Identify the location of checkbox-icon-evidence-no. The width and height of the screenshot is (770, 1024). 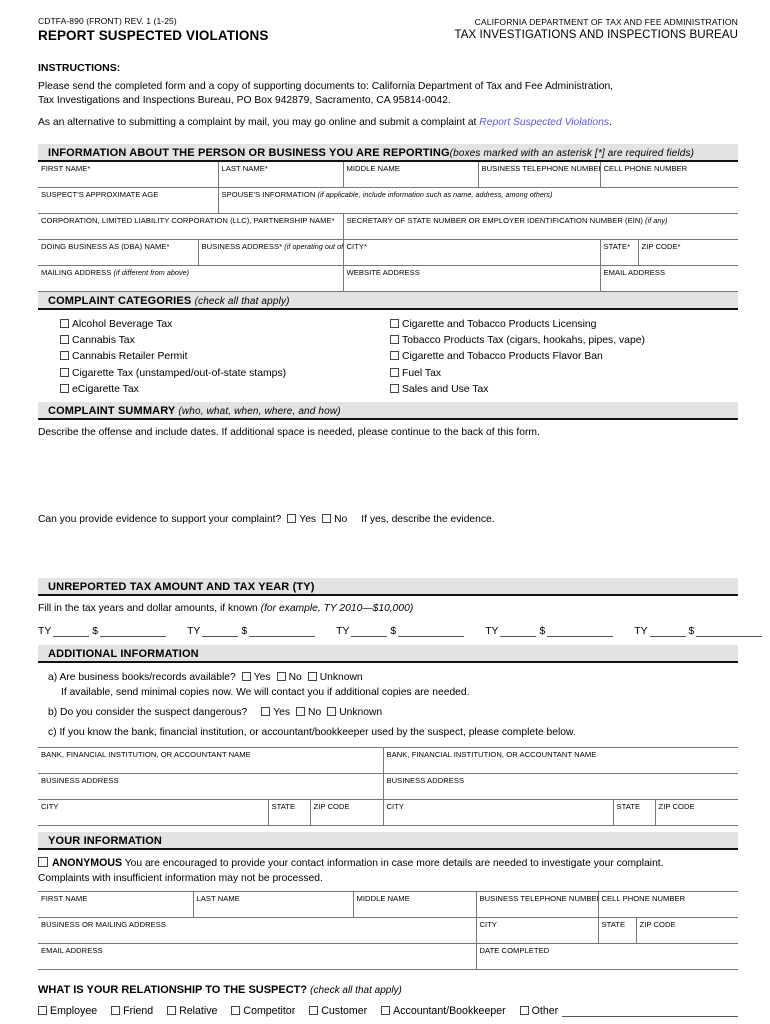
(327, 519).